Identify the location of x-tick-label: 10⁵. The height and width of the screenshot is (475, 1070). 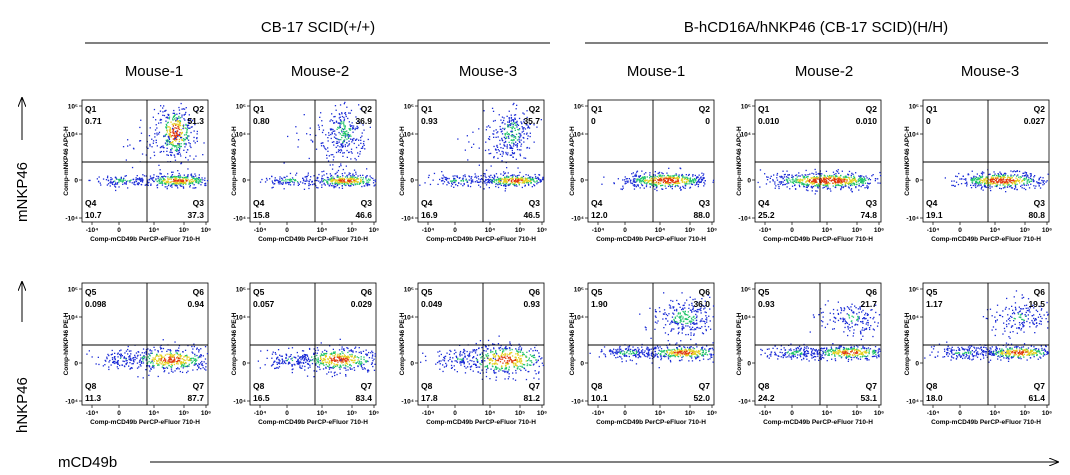
(520, 230).